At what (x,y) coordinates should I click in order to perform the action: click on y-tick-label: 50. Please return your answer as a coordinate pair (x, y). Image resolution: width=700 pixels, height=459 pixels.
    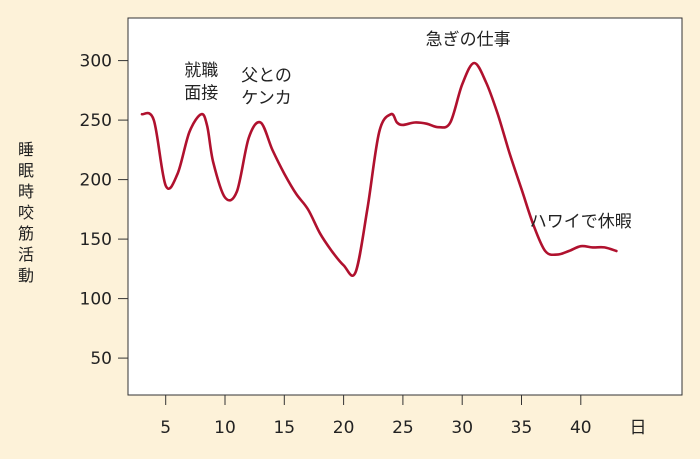
    Looking at the image, I should click on (101, 359).